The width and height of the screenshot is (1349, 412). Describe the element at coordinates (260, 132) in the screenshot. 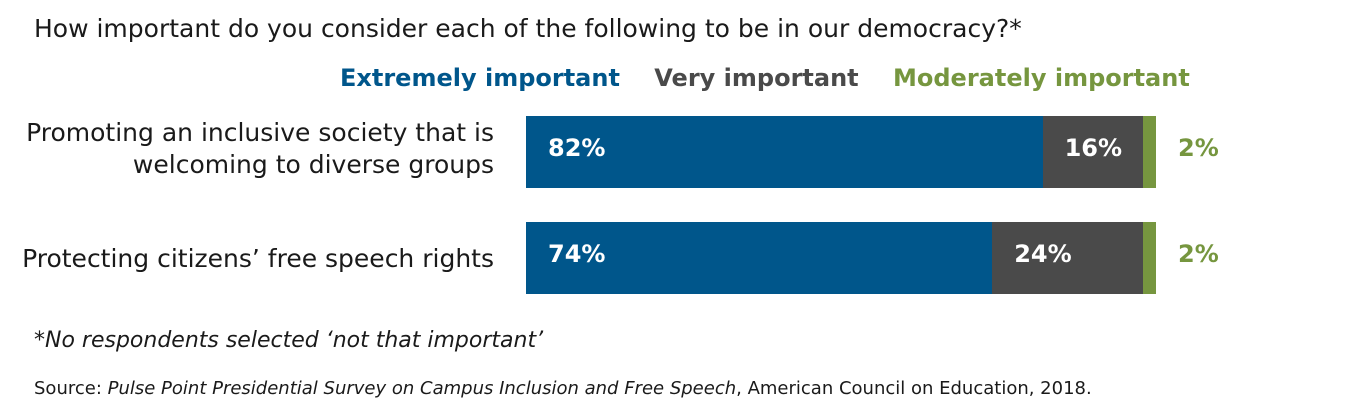

I see `category-label-line: Promoting an inclusive society that is` at that location.